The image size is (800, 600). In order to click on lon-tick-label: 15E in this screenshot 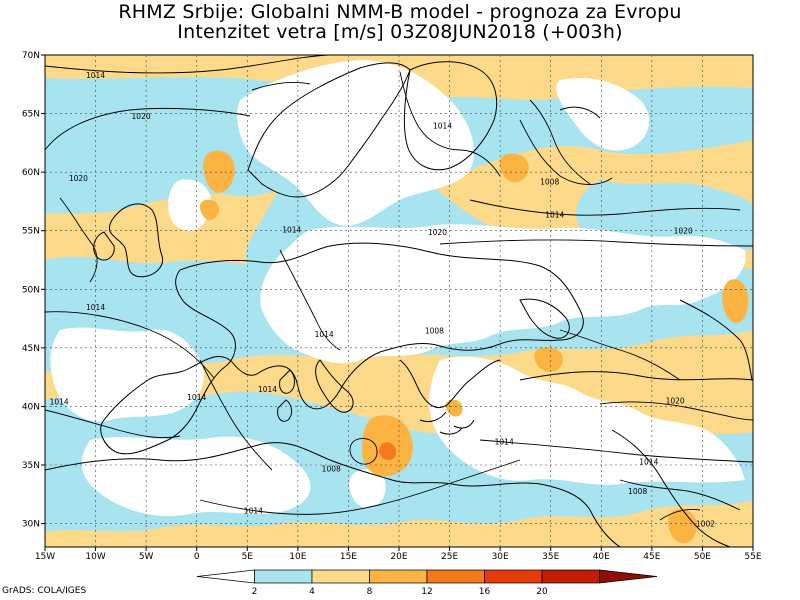, I will do `click(348, 557)`.